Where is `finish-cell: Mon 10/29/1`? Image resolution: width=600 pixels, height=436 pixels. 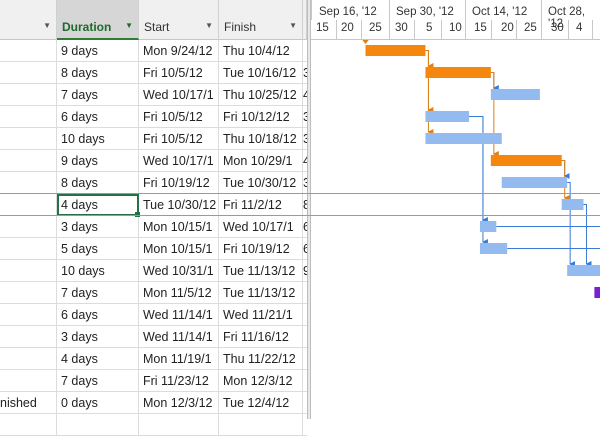 finish-cell: Mon 10/29/1 is located at coordinates (261, 161).